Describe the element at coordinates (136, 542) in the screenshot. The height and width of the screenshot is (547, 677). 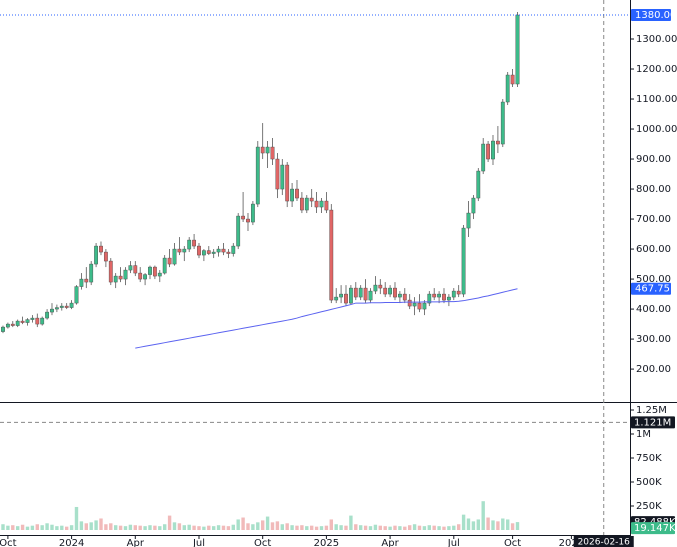
I see `x-tick-label: Apr` at that location.